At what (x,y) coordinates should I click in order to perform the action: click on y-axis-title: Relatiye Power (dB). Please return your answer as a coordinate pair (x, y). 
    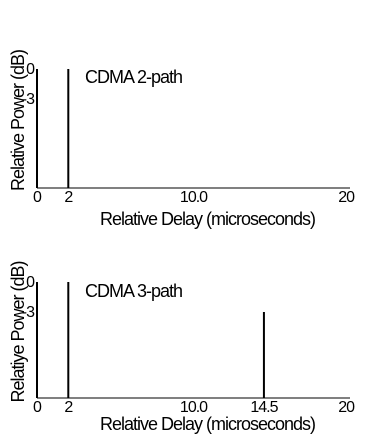
    Looking at the image, I should click on (18, 331).